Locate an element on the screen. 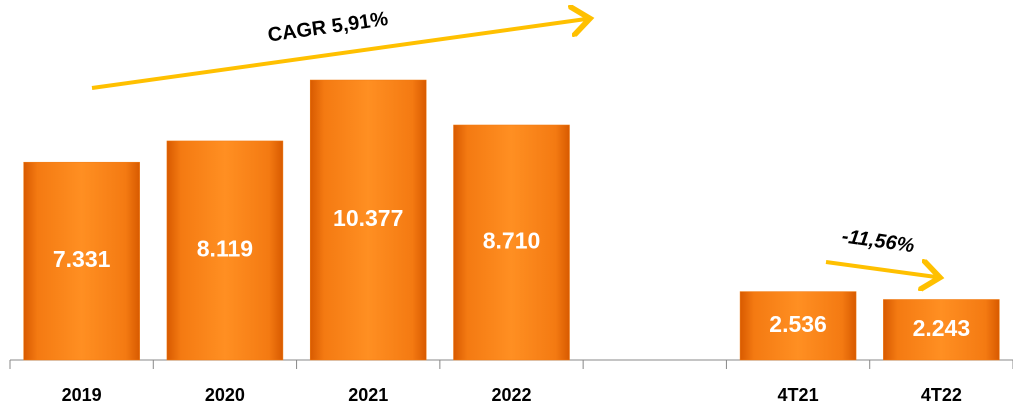  x-tick-label: 2019 is located at coordinates (82, 395).